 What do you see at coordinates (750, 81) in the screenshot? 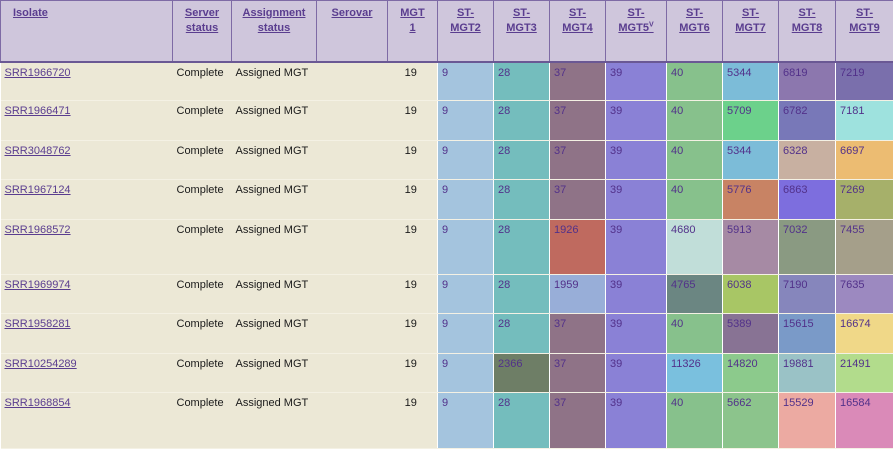
I see `st-mgt7-cell: 5344` at bounding box center [750, 81].